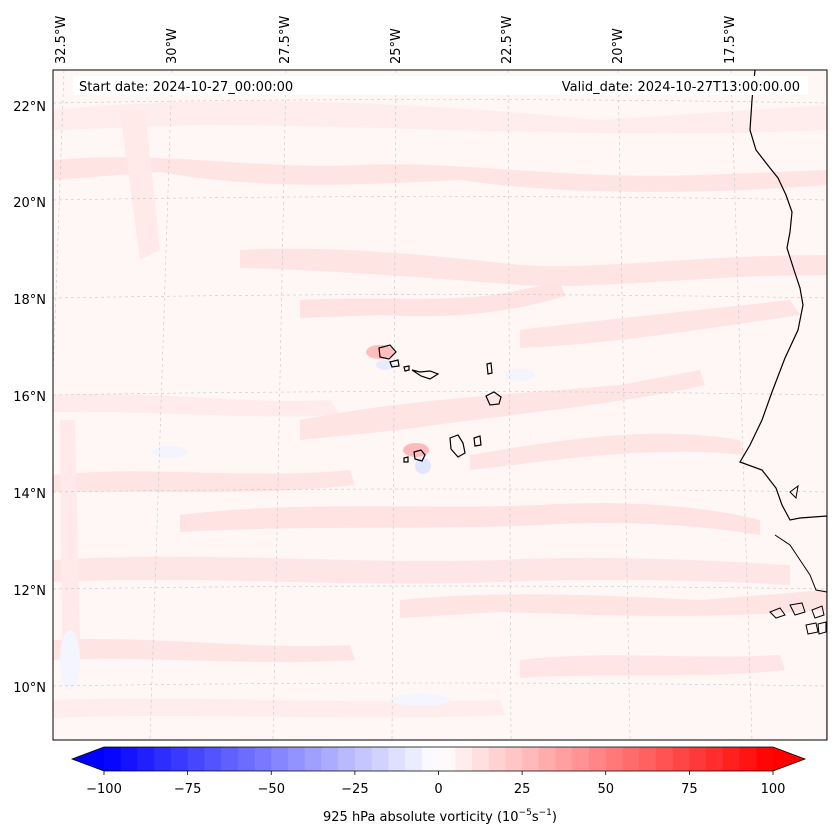  Describe the element at coordinates (271, 789) in the screenshot. I see `colorbar-tick-label: −50` at that location.